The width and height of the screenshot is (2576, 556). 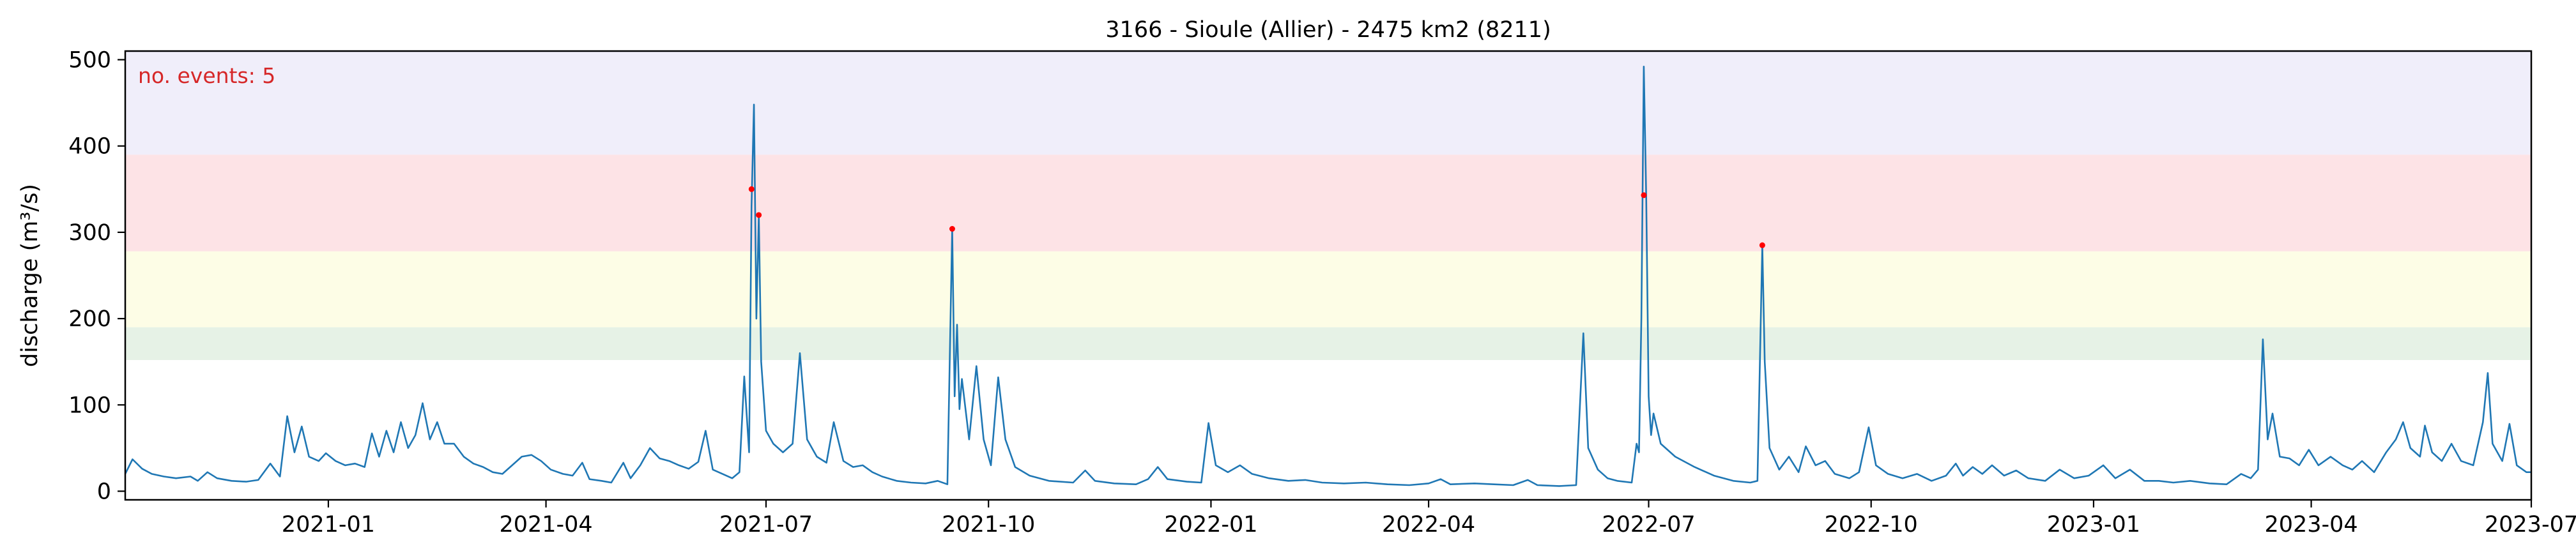 What do you see at coordinates (1210, 524) in the screenshot?
I see `x-tick-label: 2022-01` at bounding box center [1210, 524].